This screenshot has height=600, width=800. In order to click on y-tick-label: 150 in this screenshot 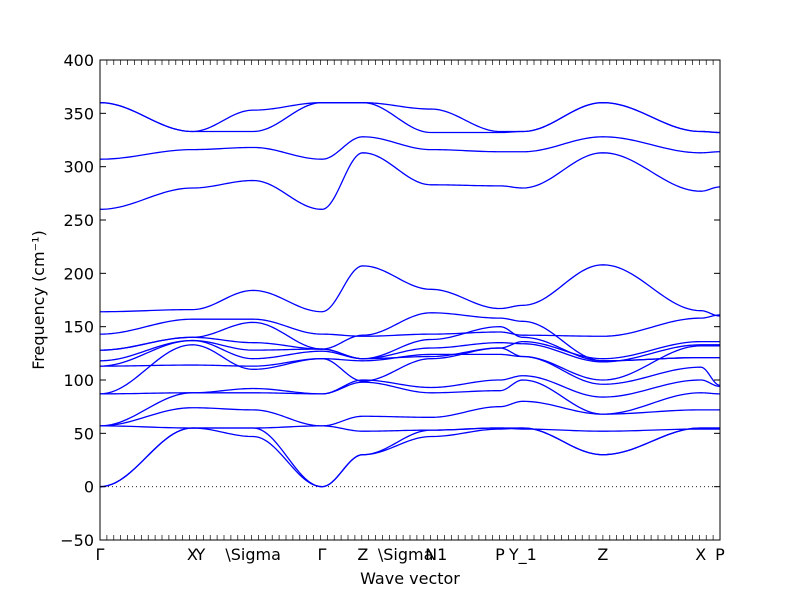, I will do `click(78, 327)`.